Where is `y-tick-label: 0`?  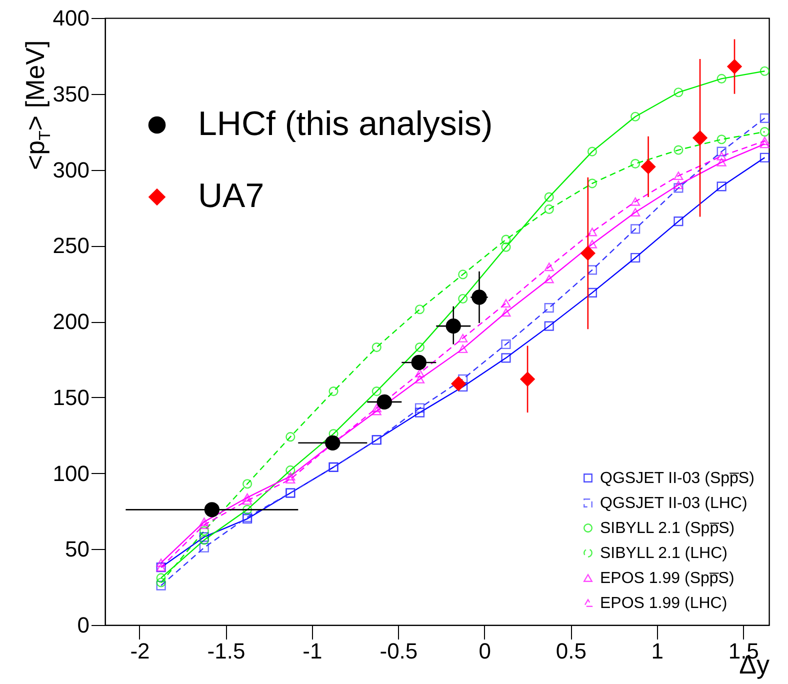 y-tick-label: 0 is located at coordinates (83, 625).